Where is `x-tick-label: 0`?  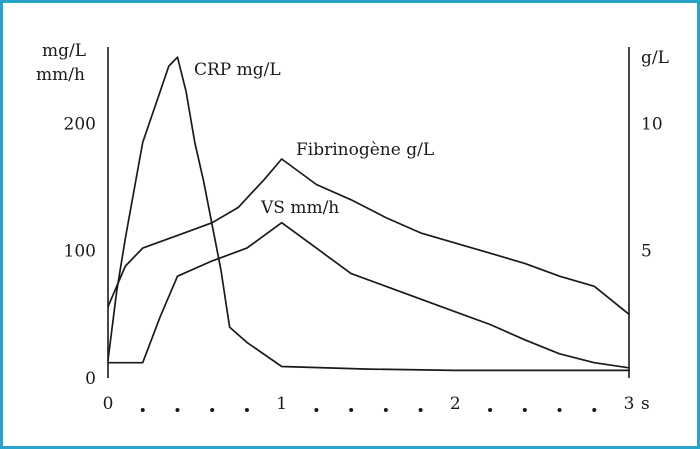
x-tick-label: 0 is located at coordinates (108, 404).